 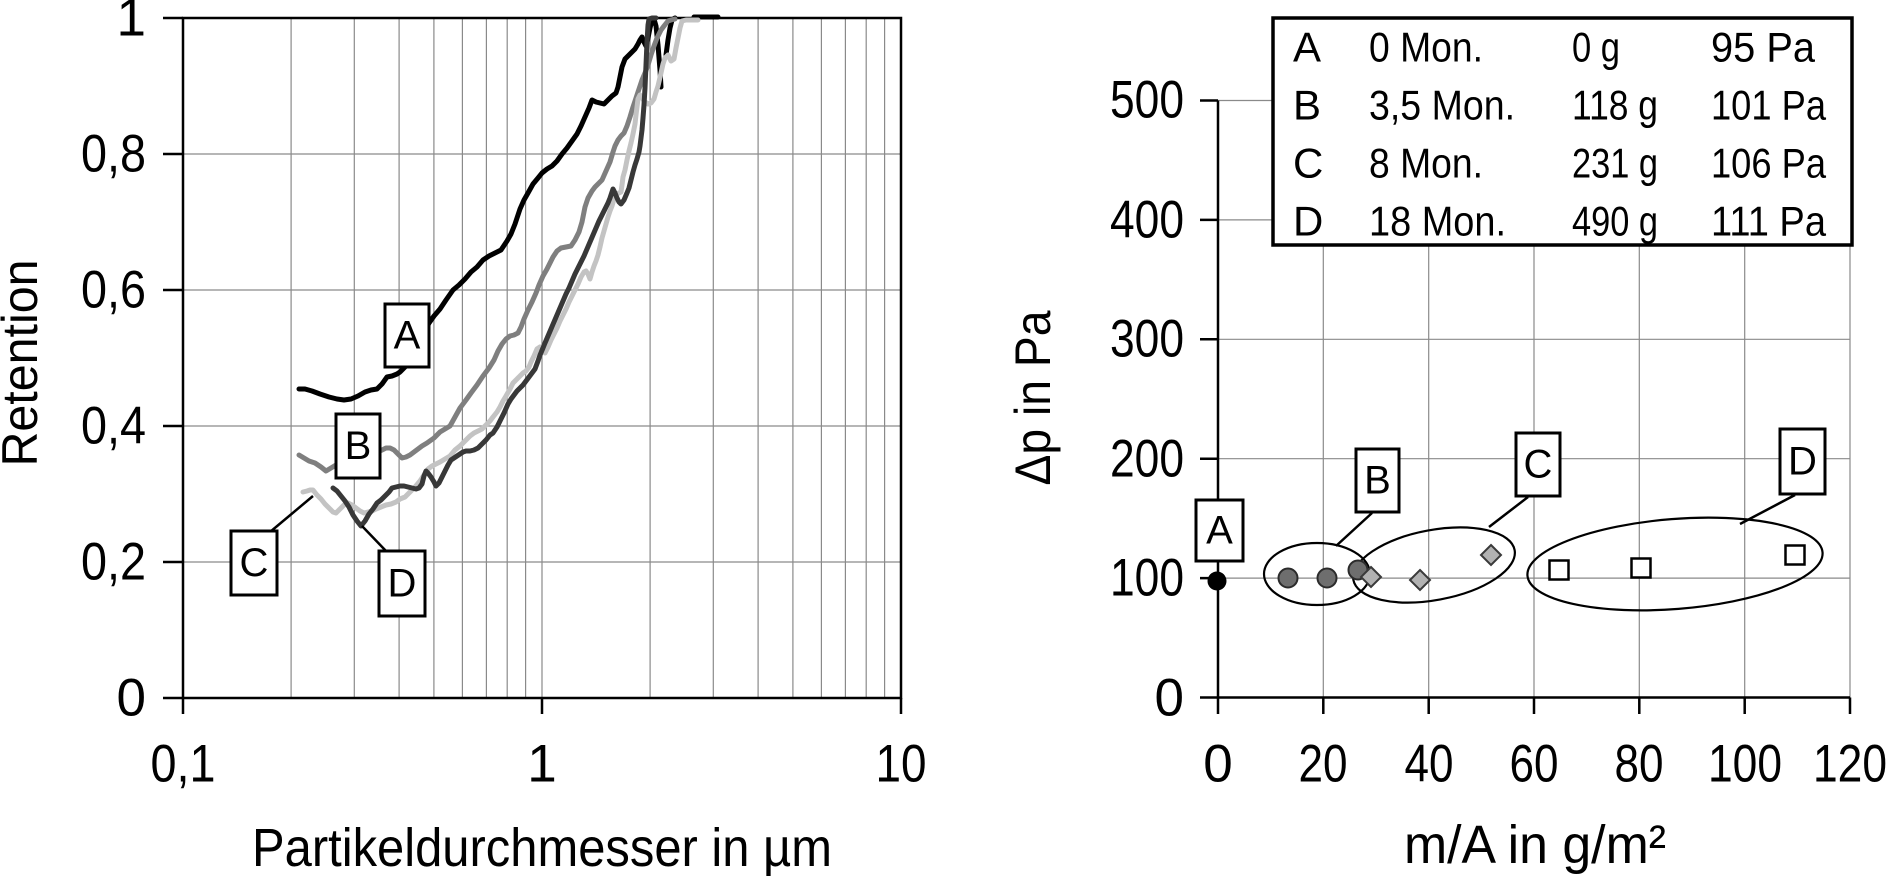 I want to click on svg-text: 120, so click(x=1850, y=764).